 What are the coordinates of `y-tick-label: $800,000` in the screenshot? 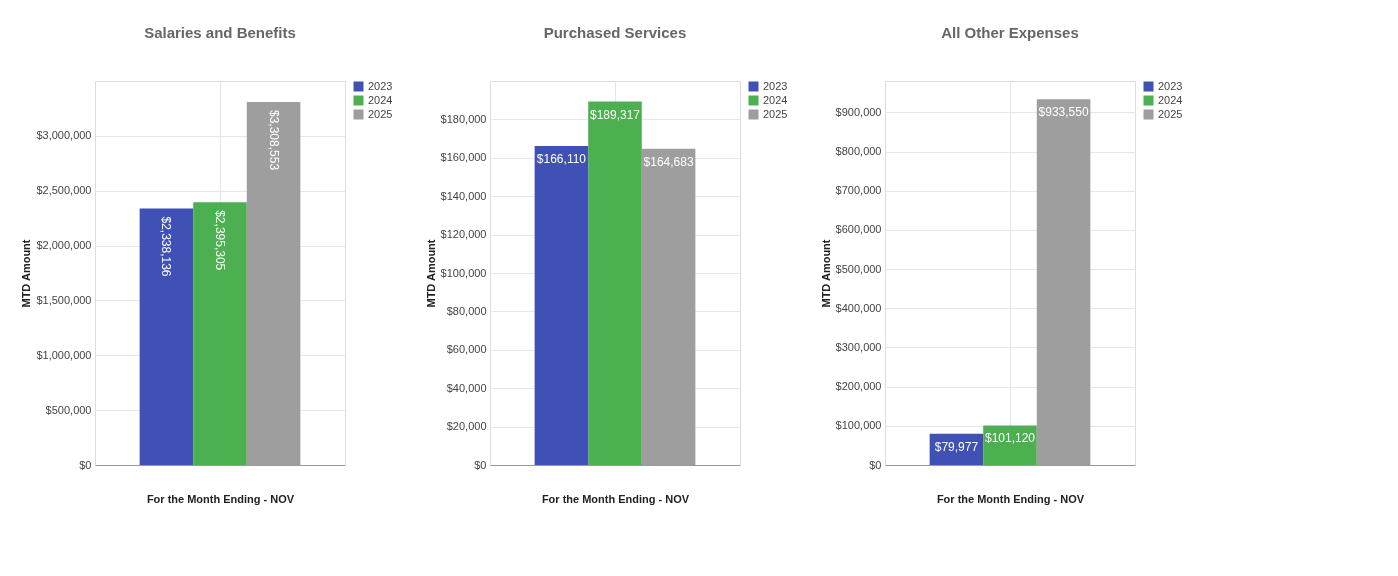 It's located at (858, 151).